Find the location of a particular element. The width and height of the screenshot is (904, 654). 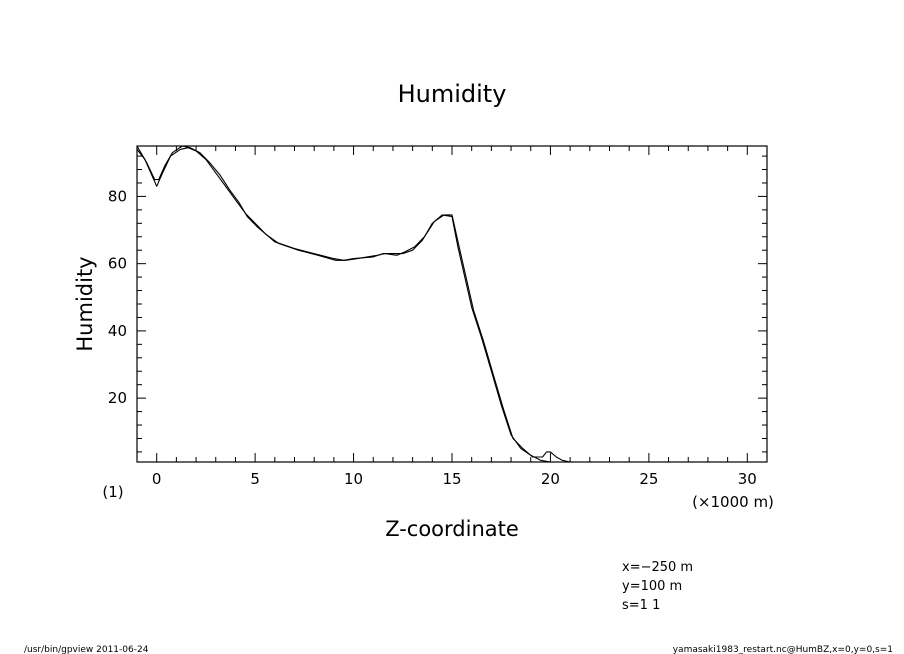

panel-label: (1) is located at coordinates (112, 492).